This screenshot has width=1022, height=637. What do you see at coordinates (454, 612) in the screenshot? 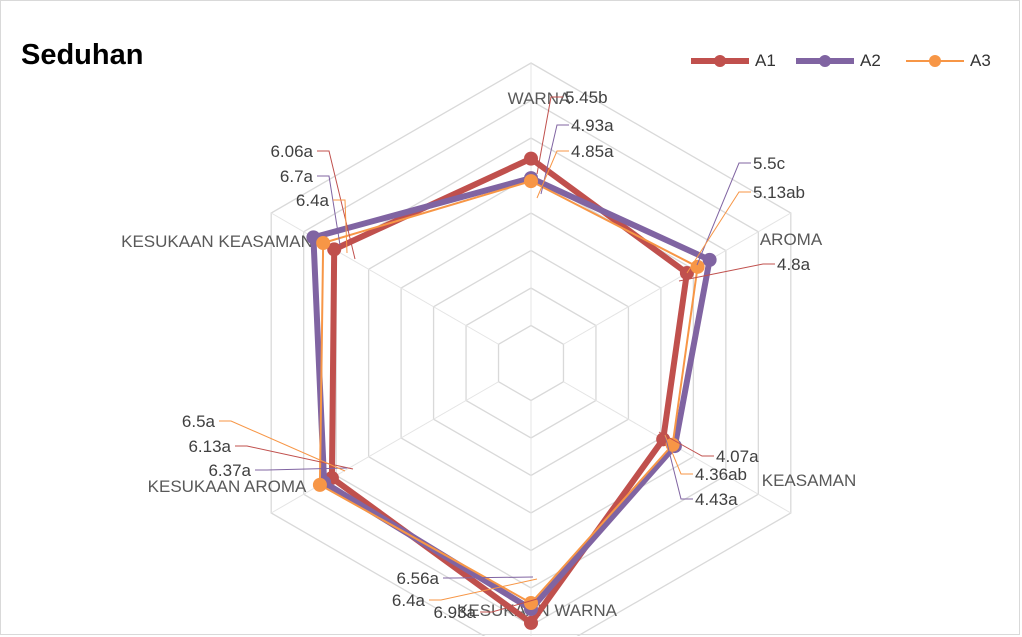
I see `data-label-a1-kesukaan-warna: 6.93a` at bounding box center [454, 612].